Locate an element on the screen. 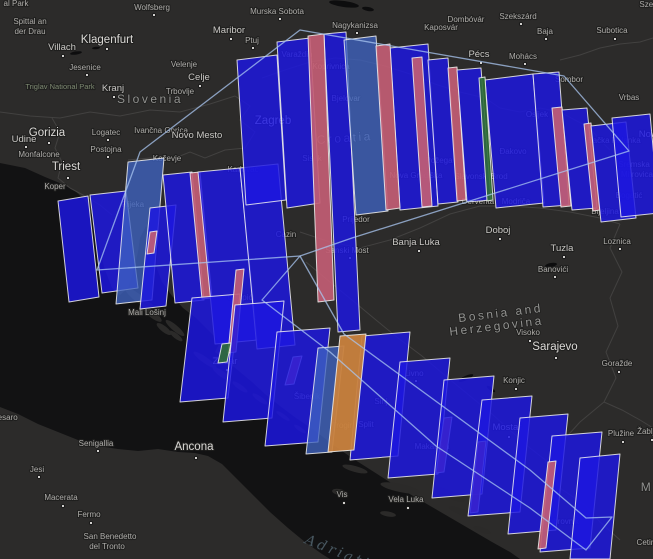 This screenshot has height=559, width=653. map-label: Vis is located at coordinates (342, 494).